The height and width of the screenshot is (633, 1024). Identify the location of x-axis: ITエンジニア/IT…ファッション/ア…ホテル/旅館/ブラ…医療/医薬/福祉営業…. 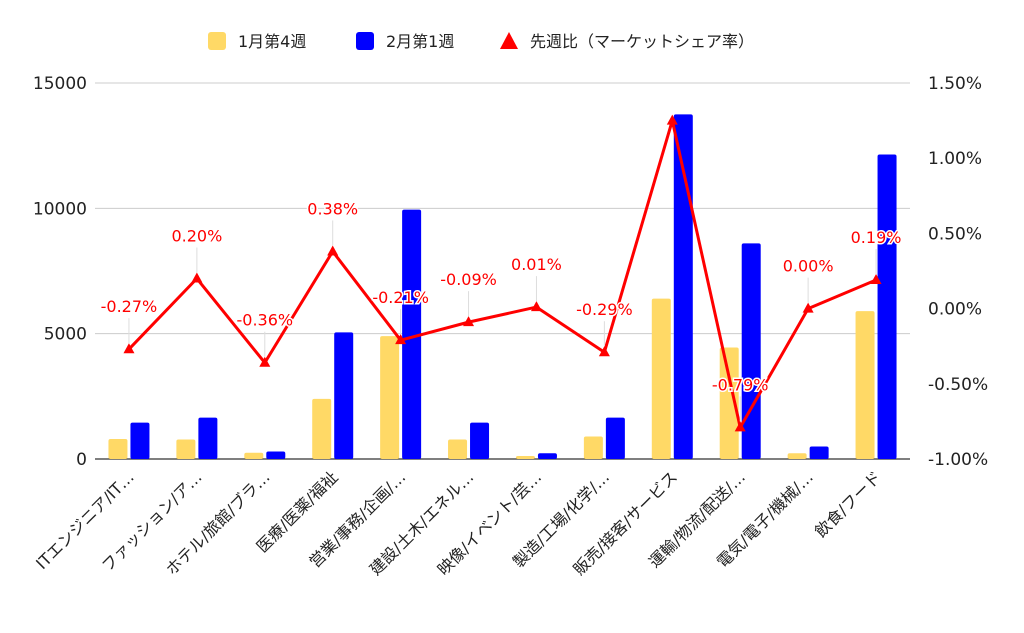
(458, 523).